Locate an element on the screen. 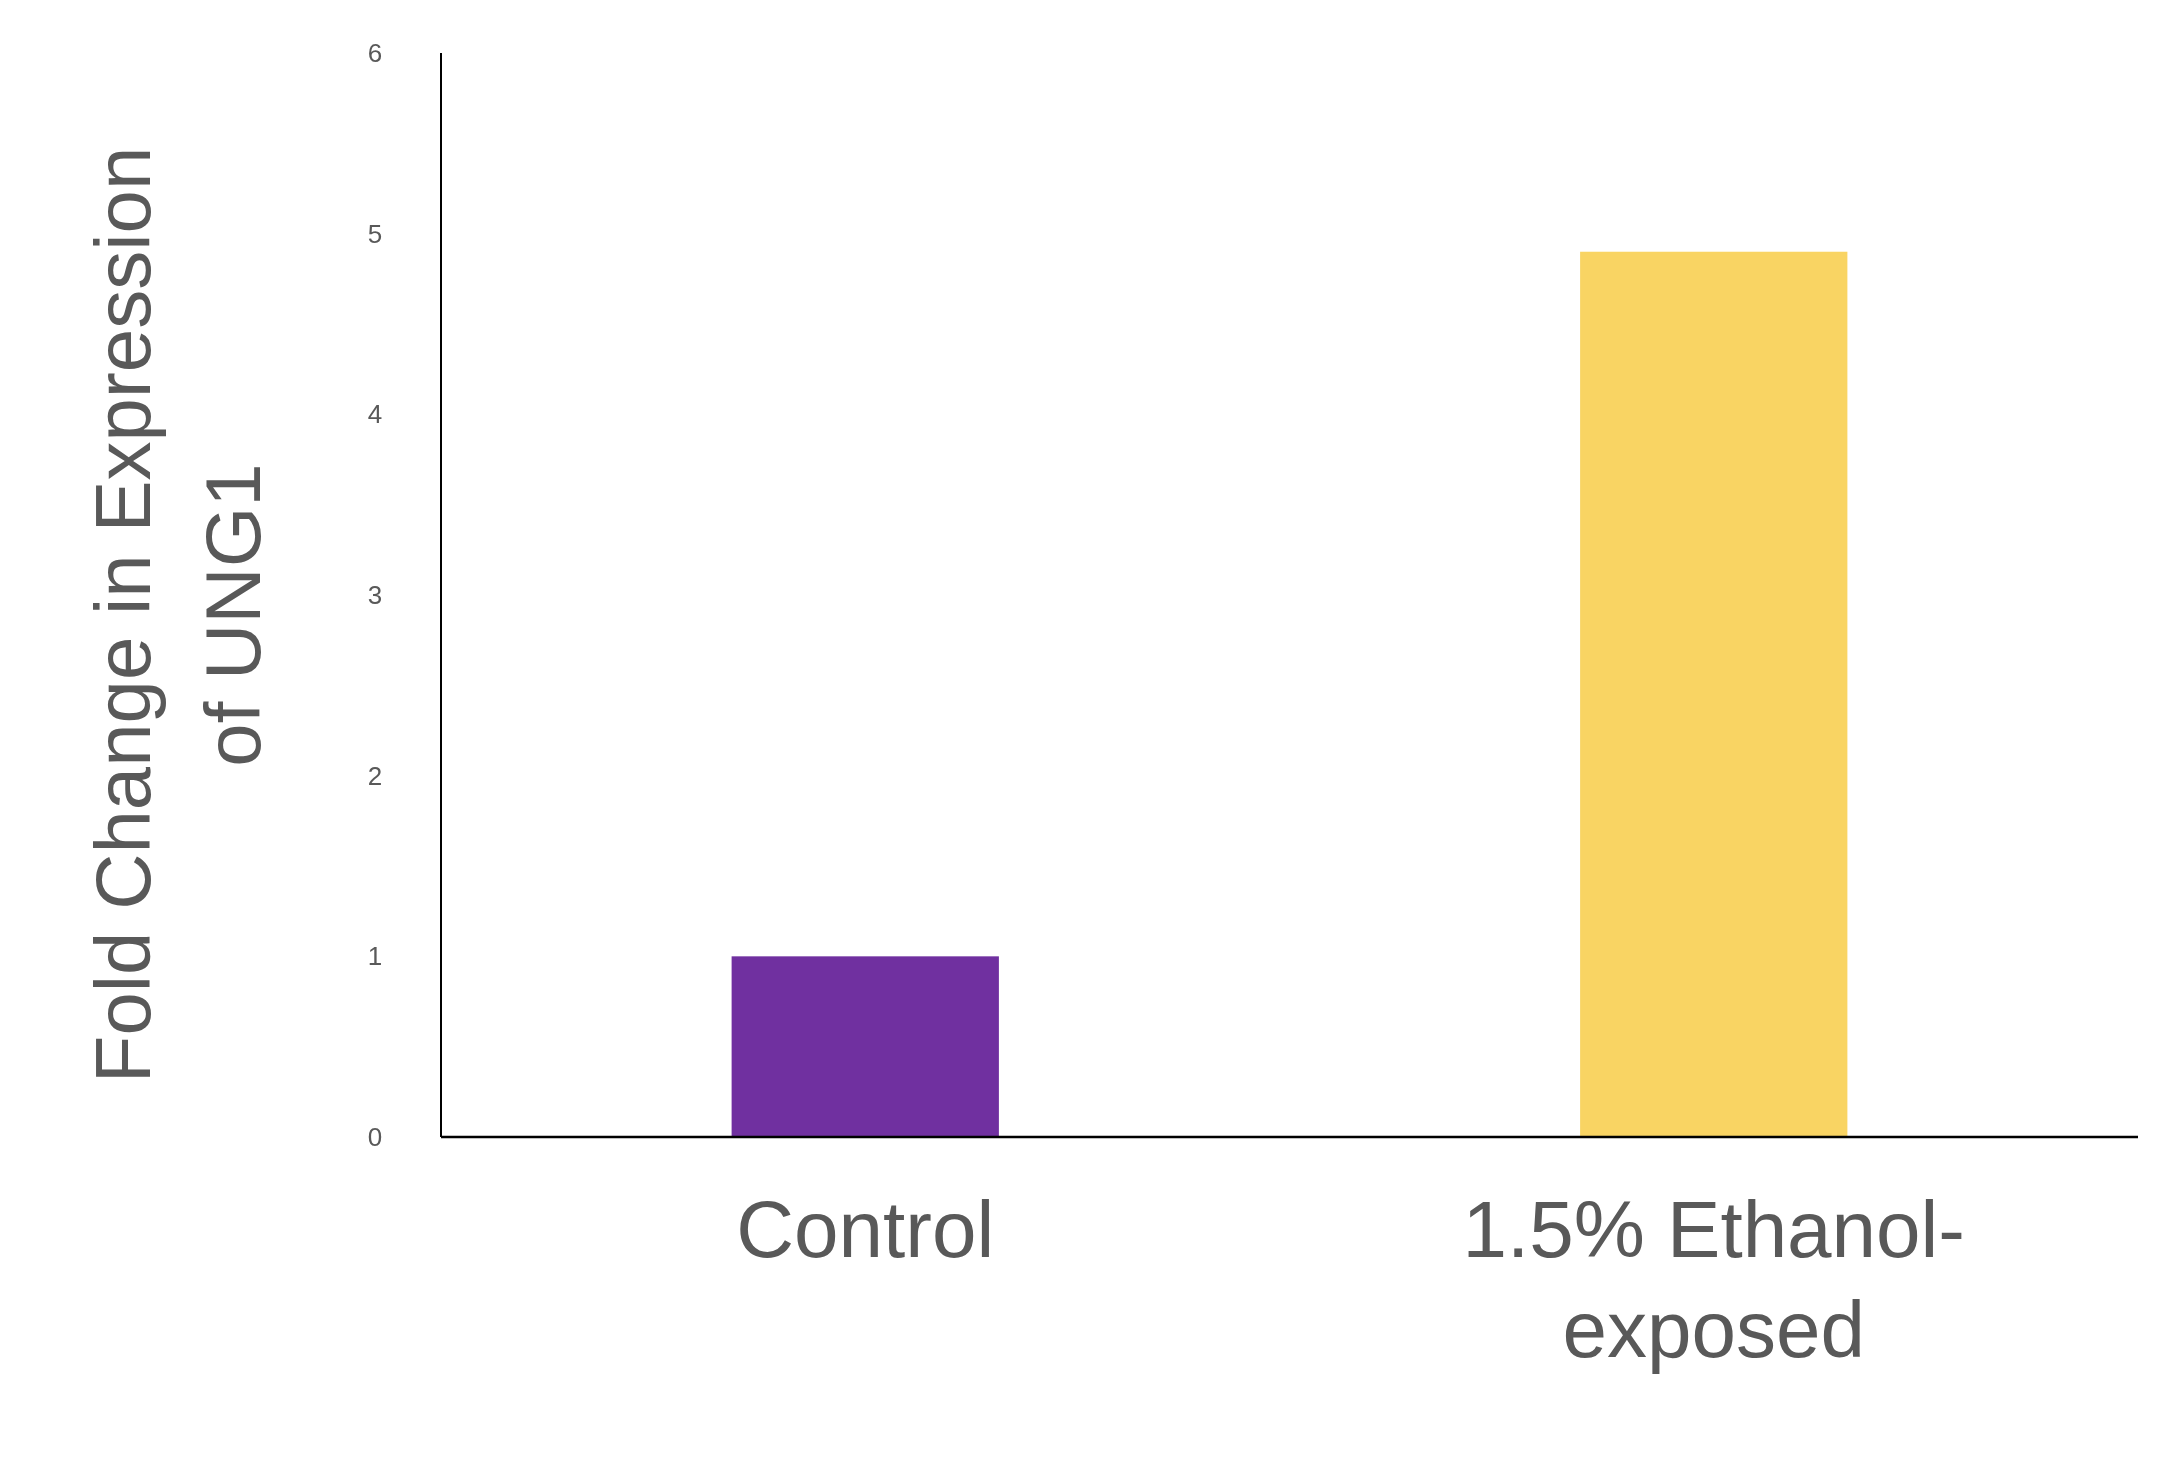  y-tick-label: 1 is located at coordinates (375, 956).